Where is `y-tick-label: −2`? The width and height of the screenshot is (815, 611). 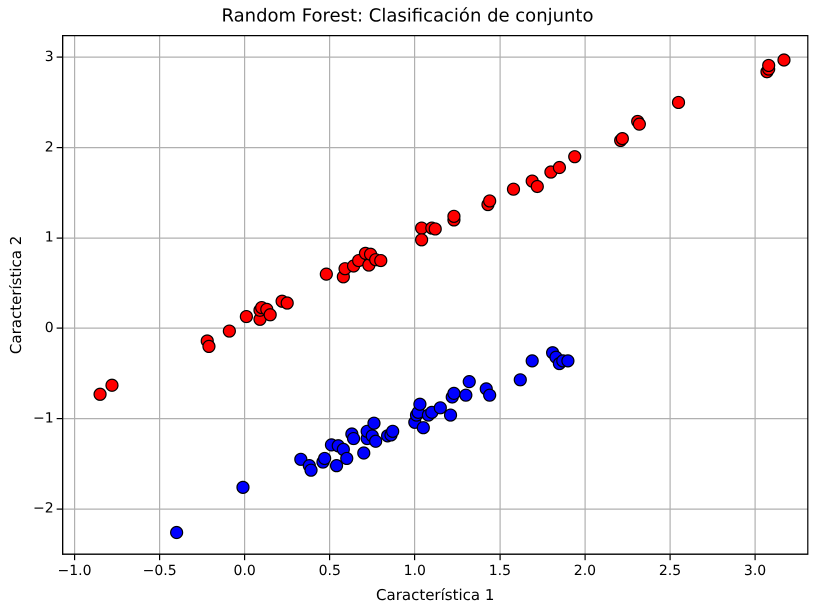
y-tick-label: −2 is located at coordinates (43, 508).